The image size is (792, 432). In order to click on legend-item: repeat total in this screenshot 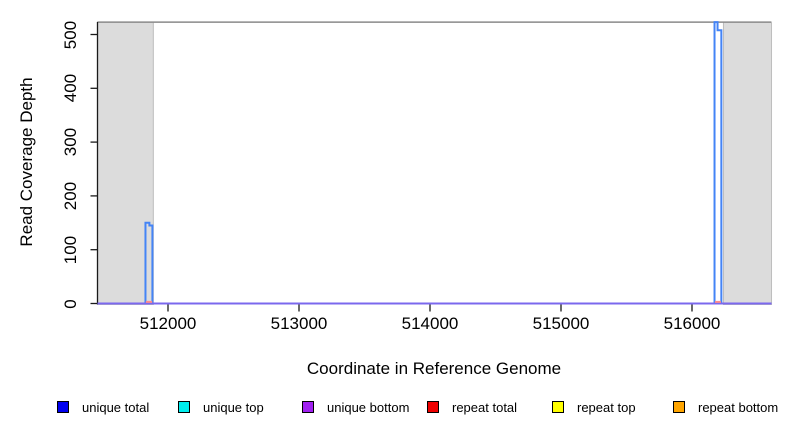, I will do `click(472, 407)`.